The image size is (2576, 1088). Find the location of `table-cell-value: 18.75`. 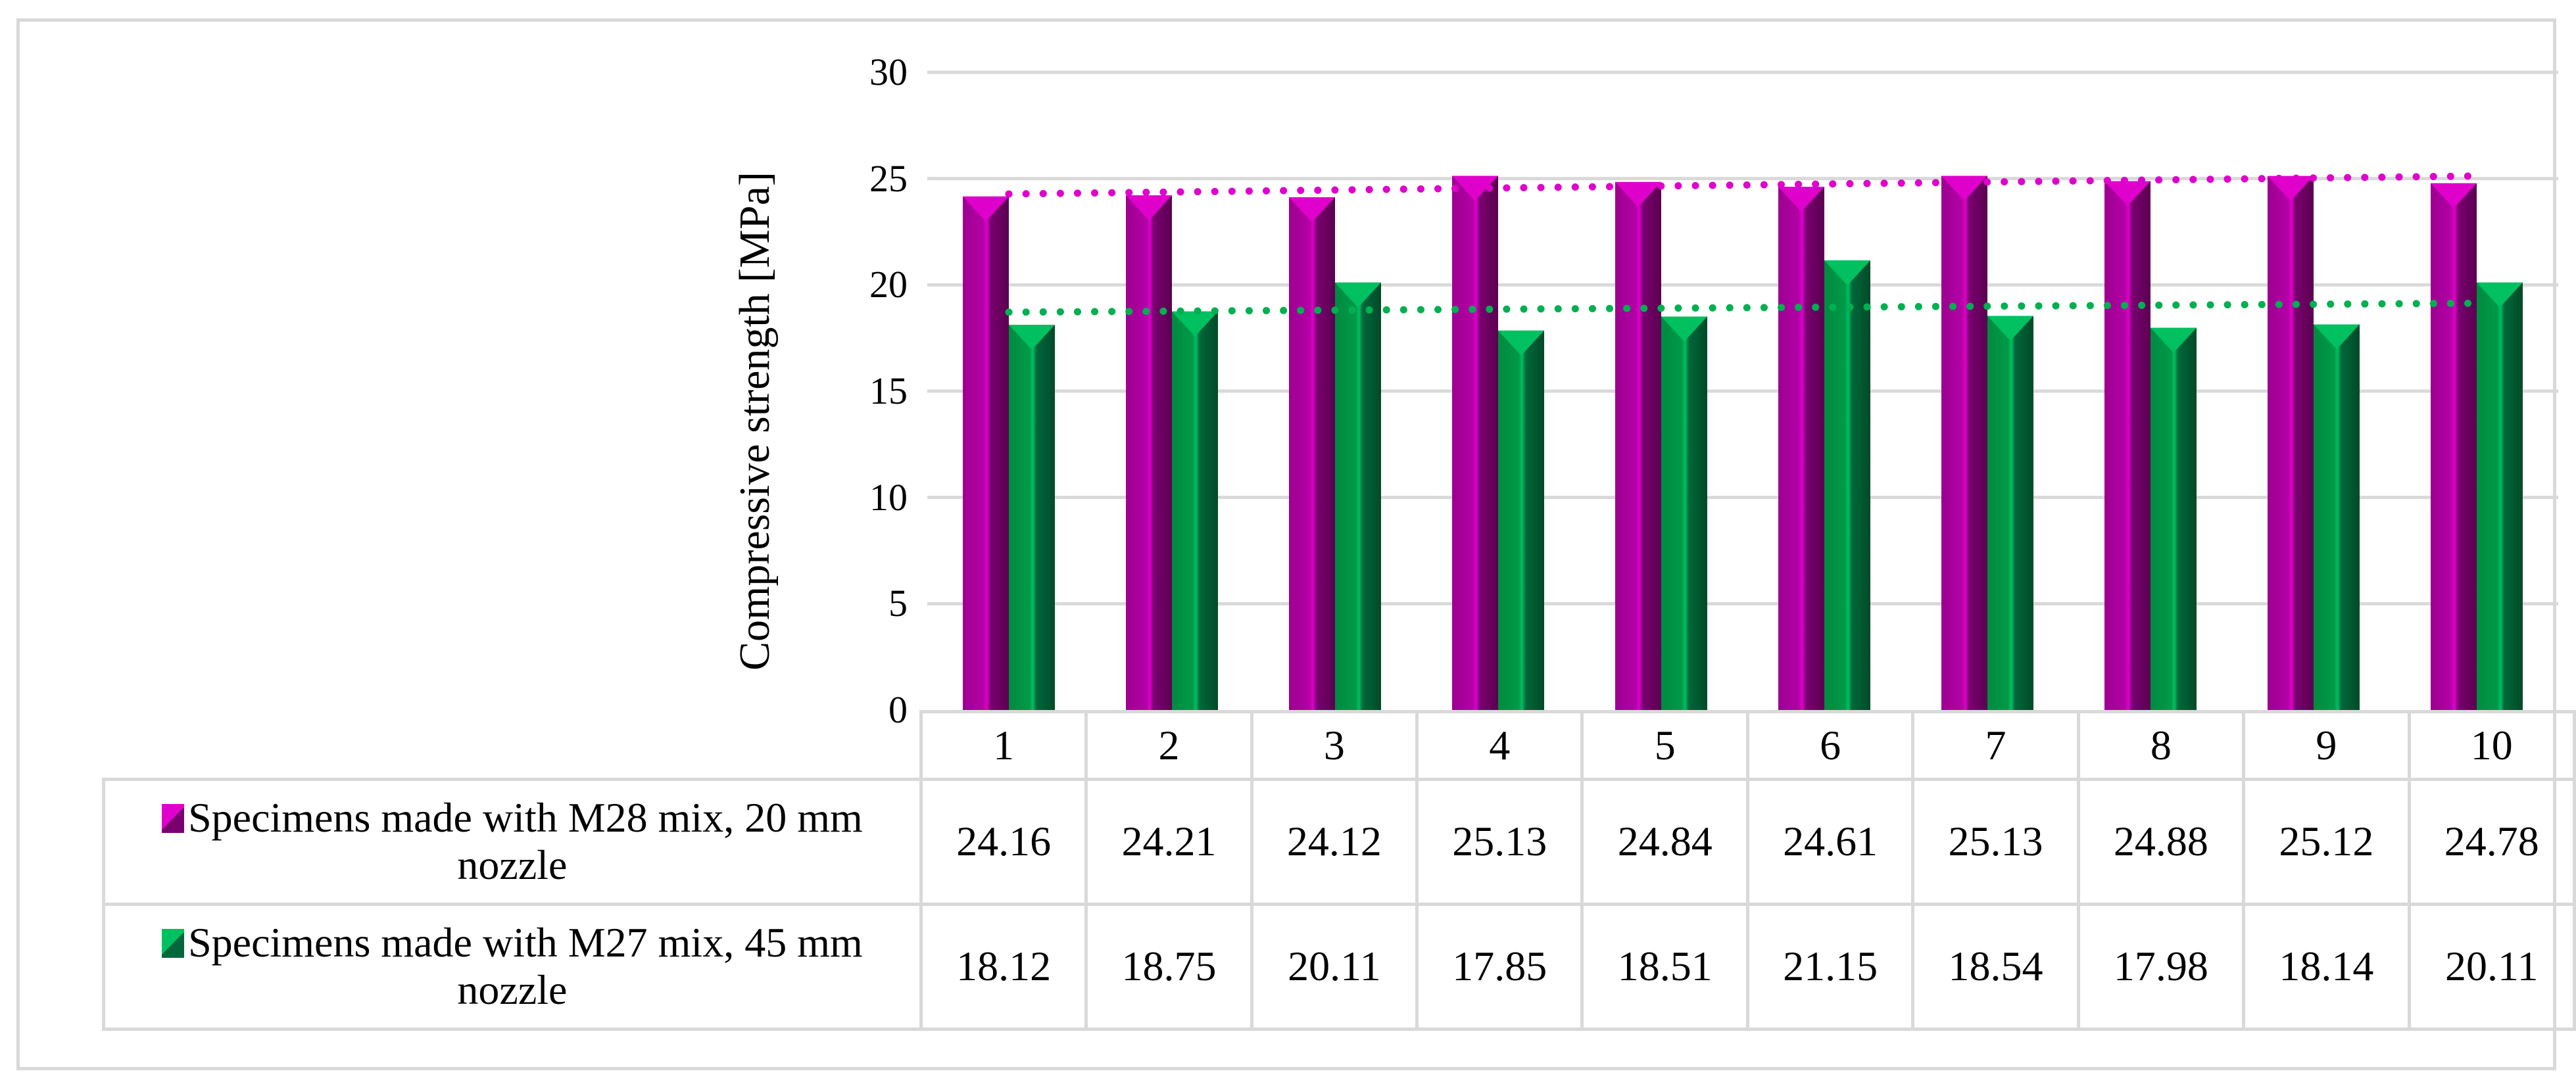

table-cell-value: 18.75 is located at coordinates (1168, 967).